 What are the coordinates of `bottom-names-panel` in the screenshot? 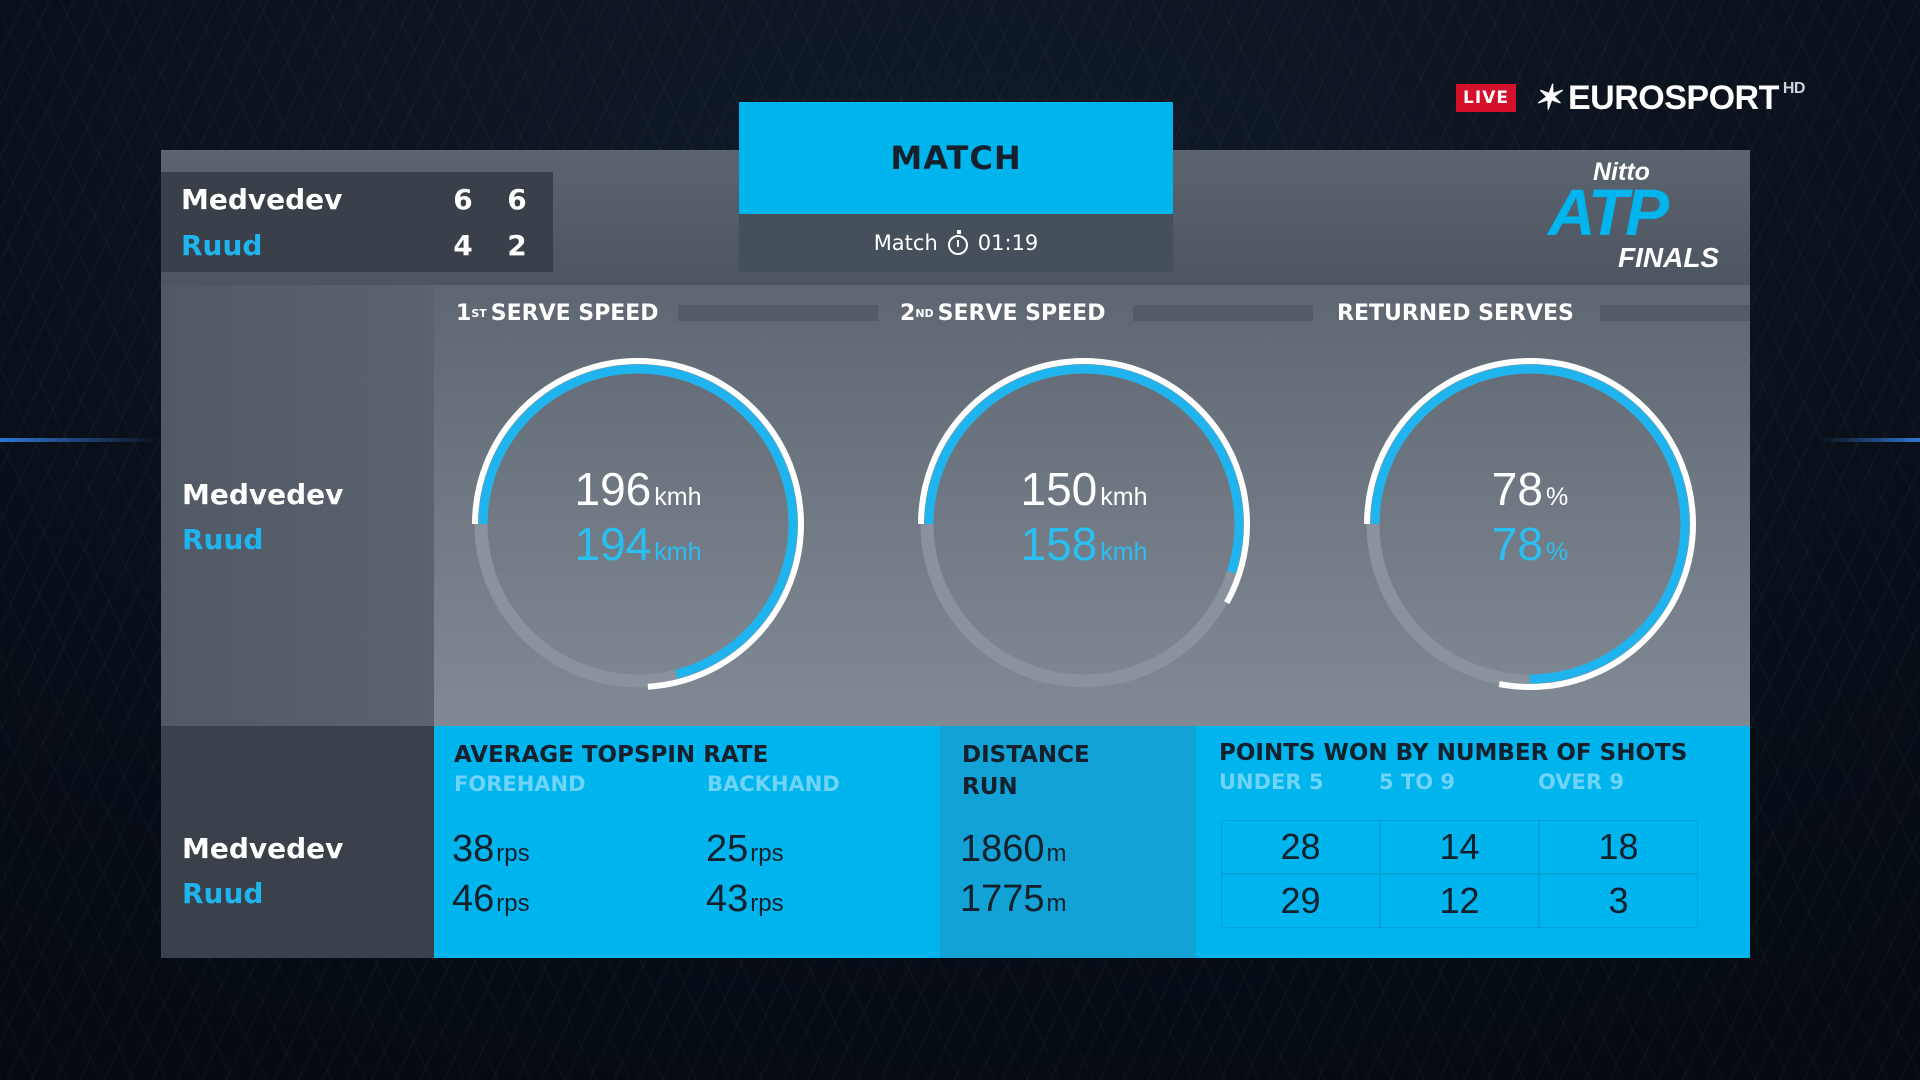 It's located at (297, 842).